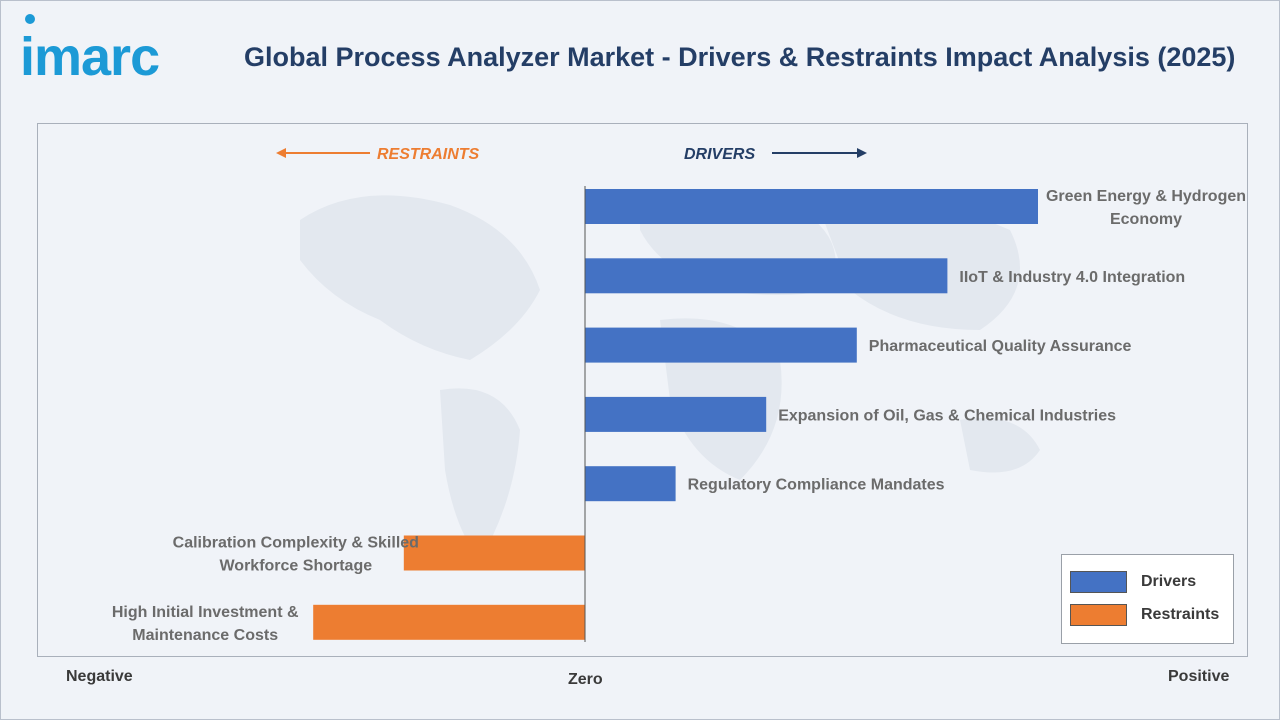 This screenshot has height=720, width=1280. What do you see at coordinates (99, 676) in the screenshot?
I see `negative-axis-label: Negative` at bounding box center [99, 676].